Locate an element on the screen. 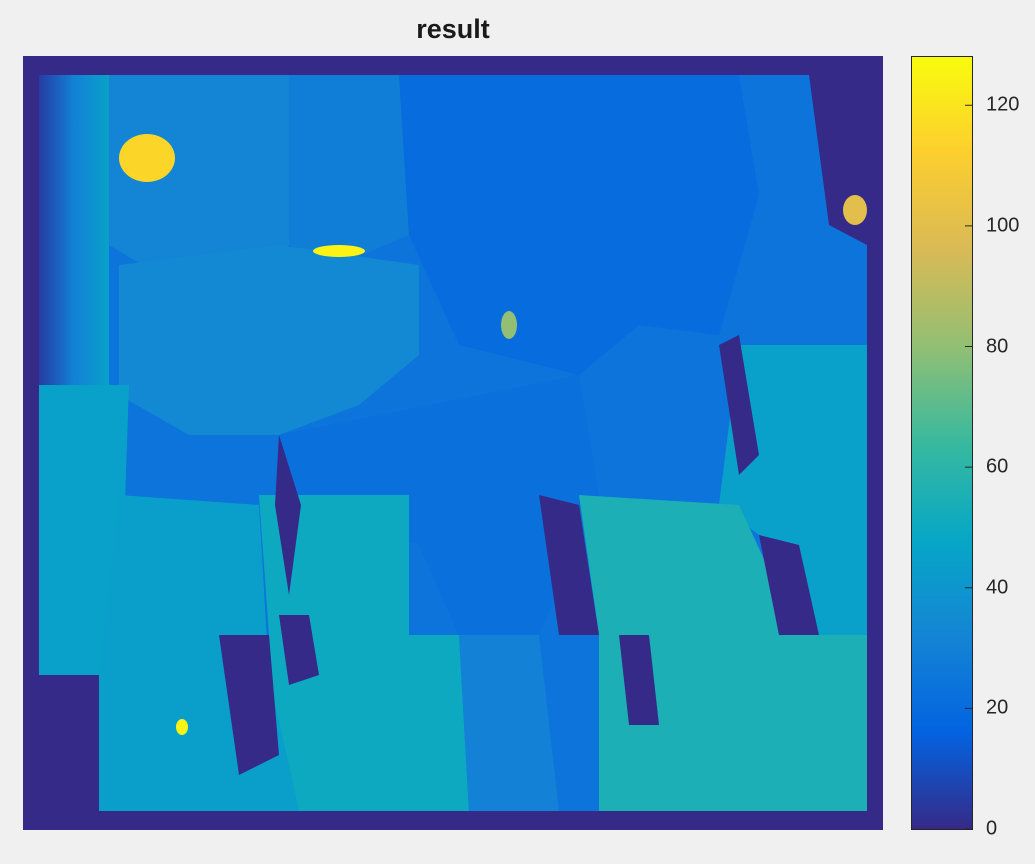 The image size is (1035, 864). heatmap-hotspot-green is located at coordinates (509, 325).